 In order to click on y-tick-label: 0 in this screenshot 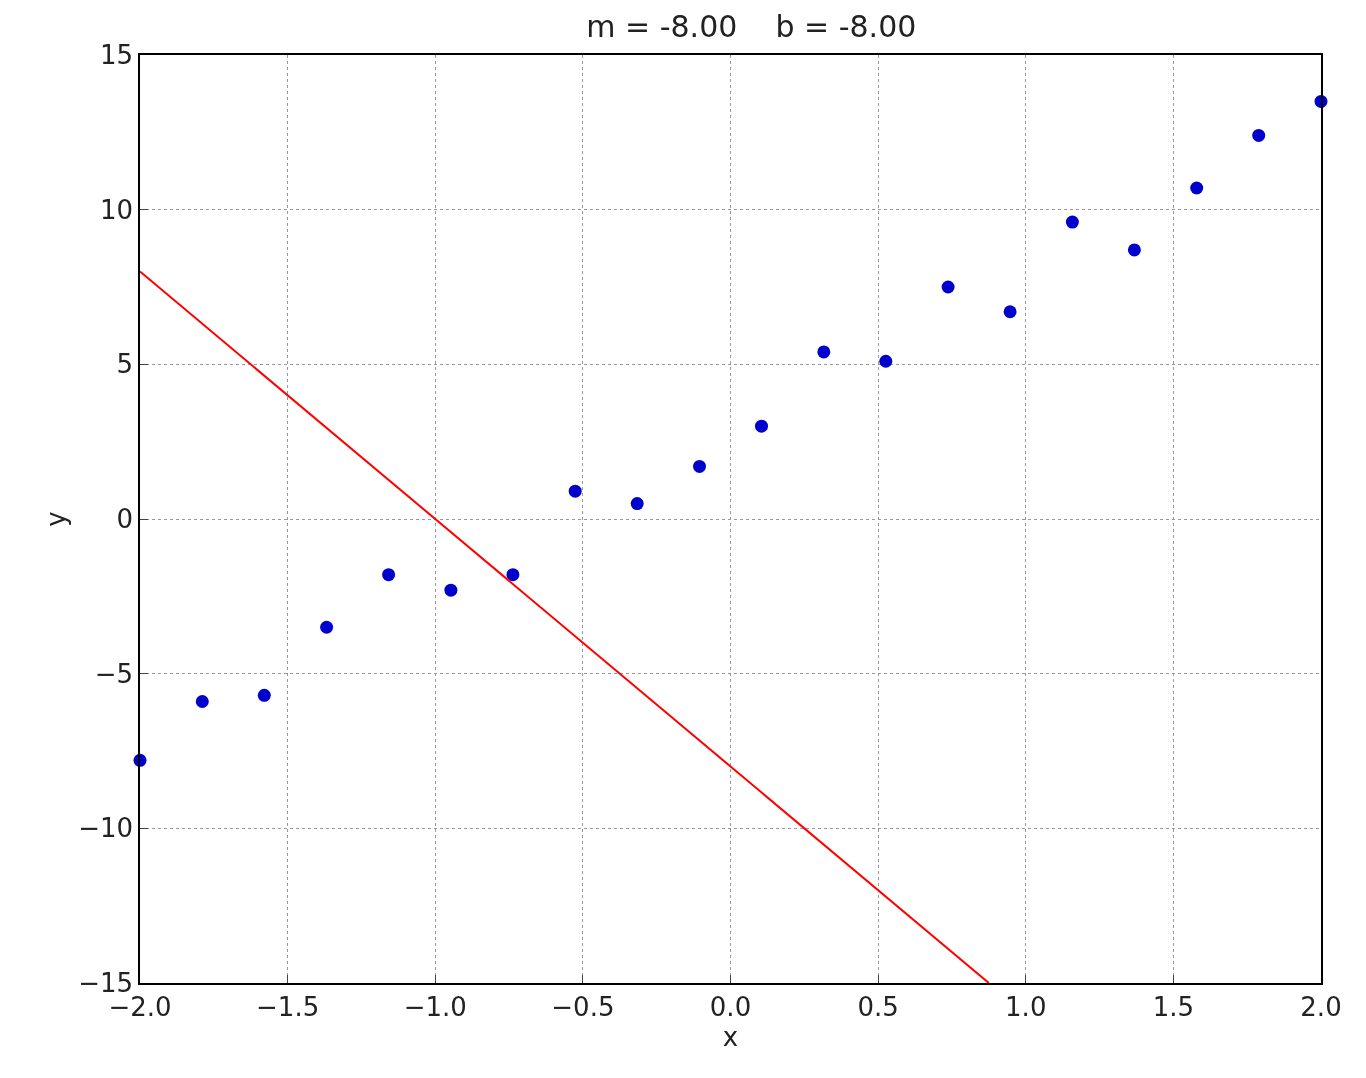, I will do `click(125, 519)`.